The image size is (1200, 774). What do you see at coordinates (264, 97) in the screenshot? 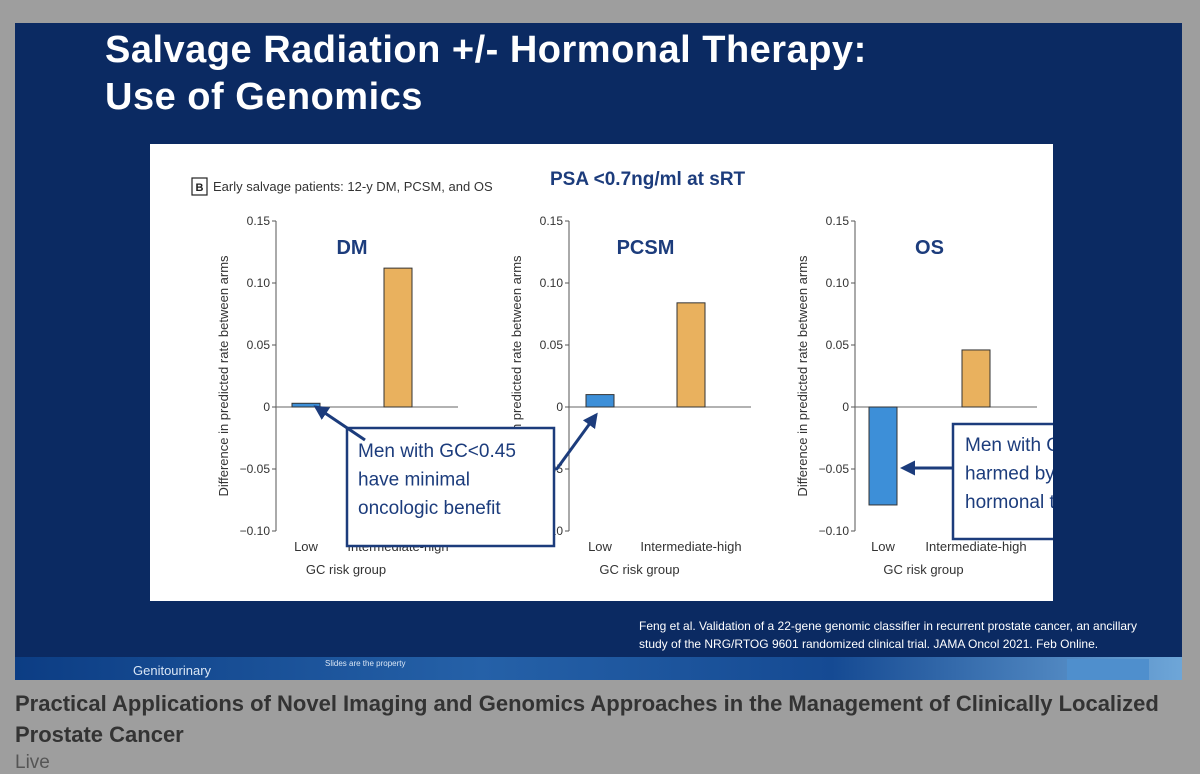
I see `slide-title-line-2: Use of Genomics` at bounding box center [264, 97].